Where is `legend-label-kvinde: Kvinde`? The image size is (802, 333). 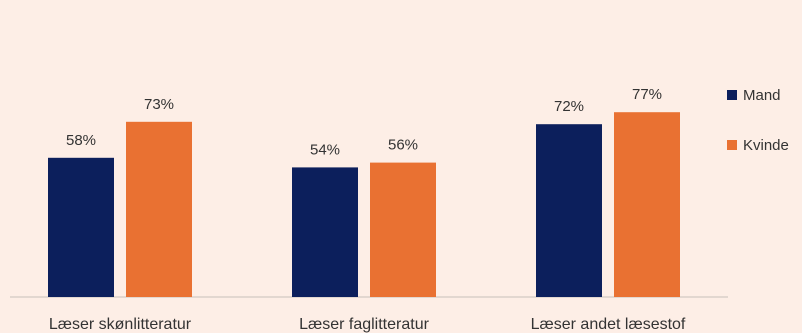 legend-label-kvinde: Kvinde is located at coordinates (766, 145).